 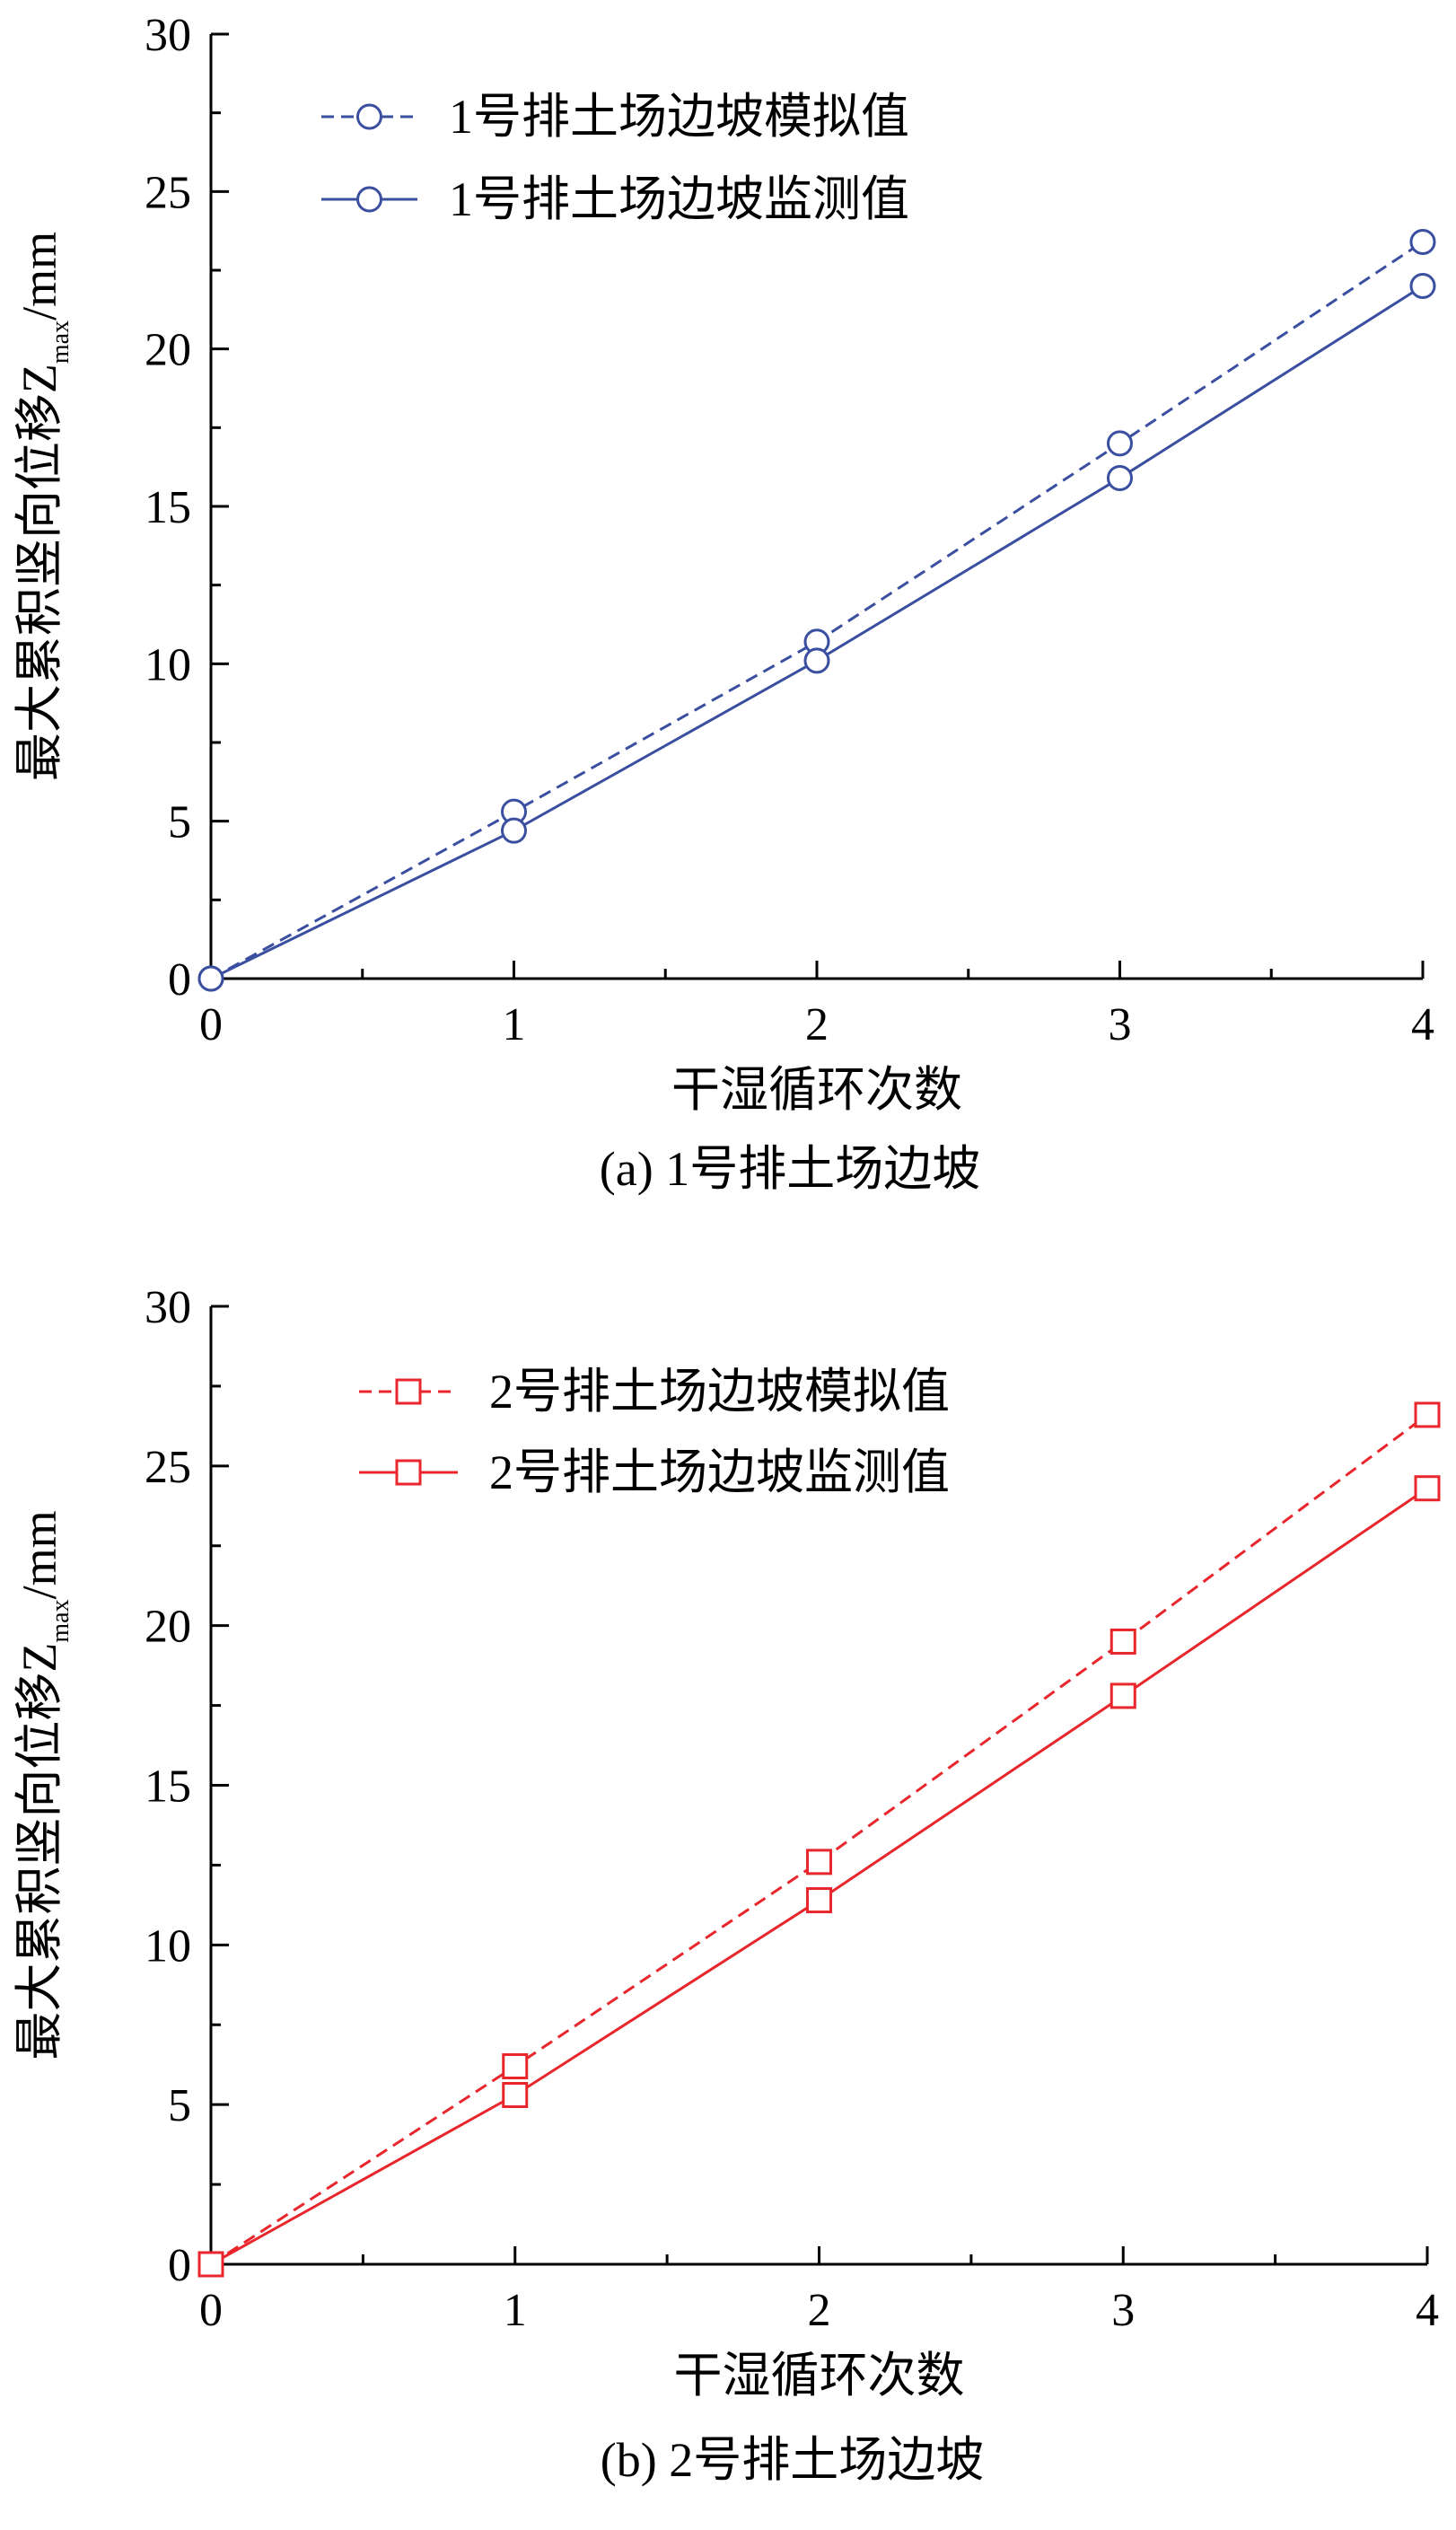 I want to click on legend-label: 2号排土场边坡监测值, so click(x=719, y=1472).